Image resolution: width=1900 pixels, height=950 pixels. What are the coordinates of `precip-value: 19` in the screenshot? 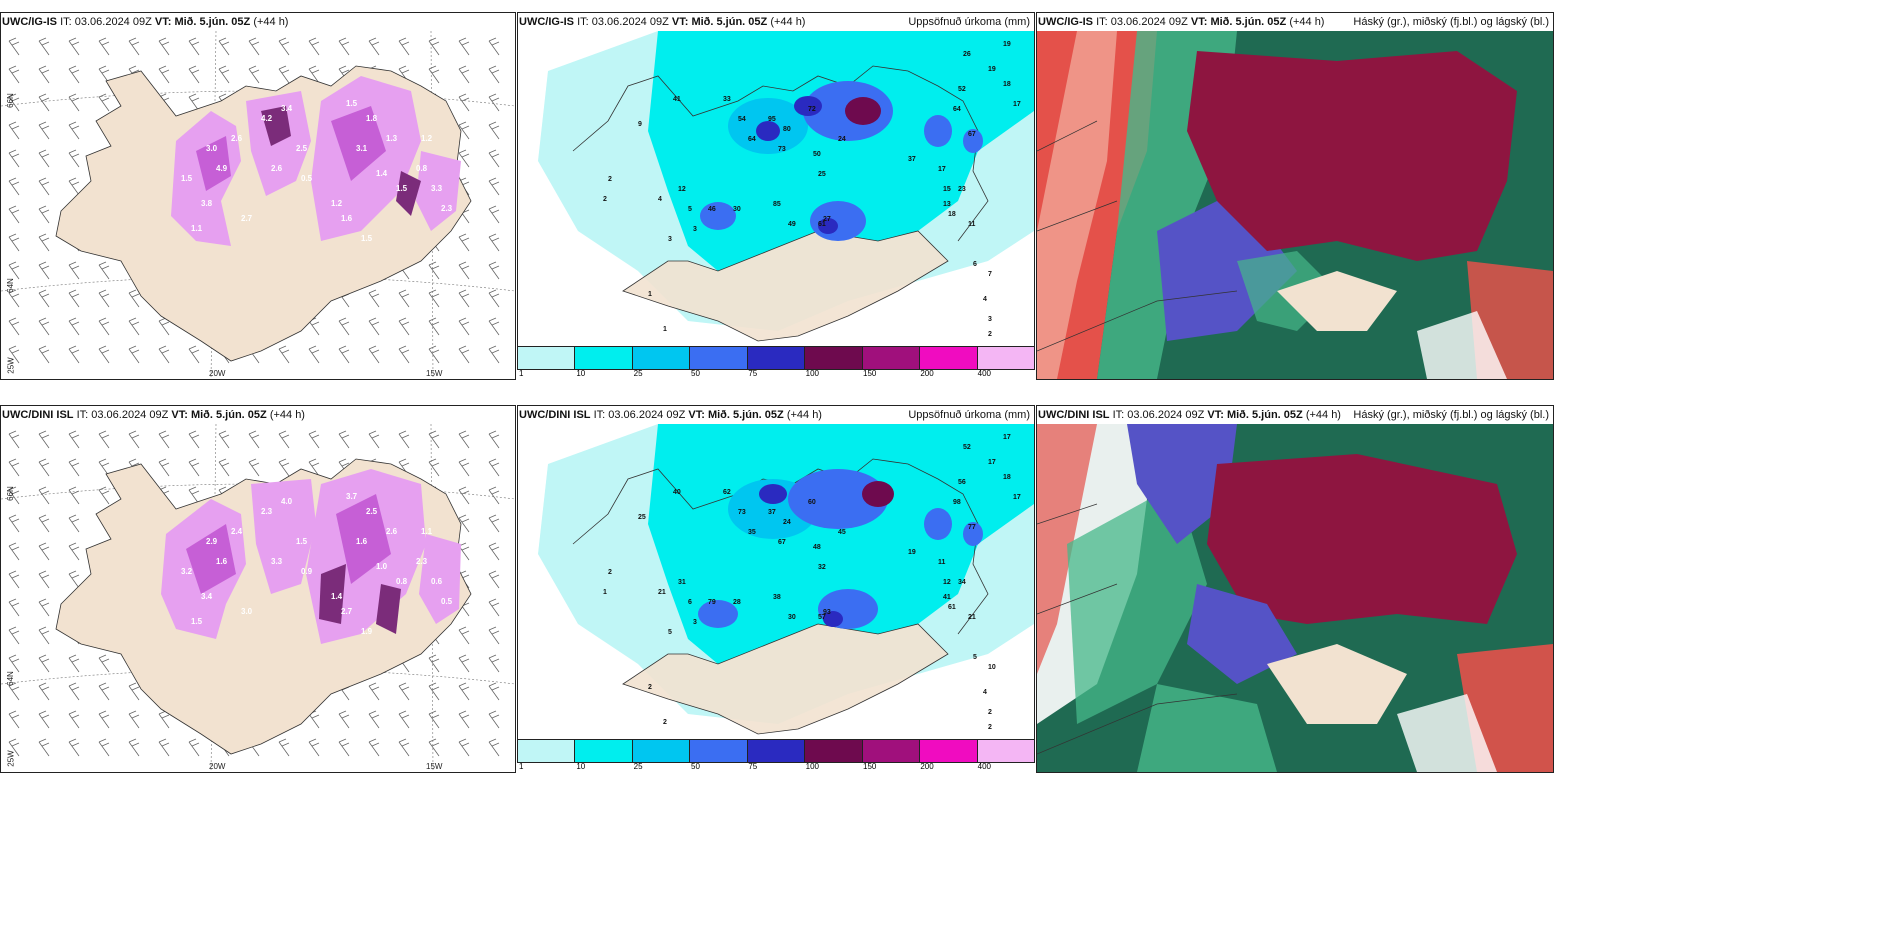 It's located at (912, 552).